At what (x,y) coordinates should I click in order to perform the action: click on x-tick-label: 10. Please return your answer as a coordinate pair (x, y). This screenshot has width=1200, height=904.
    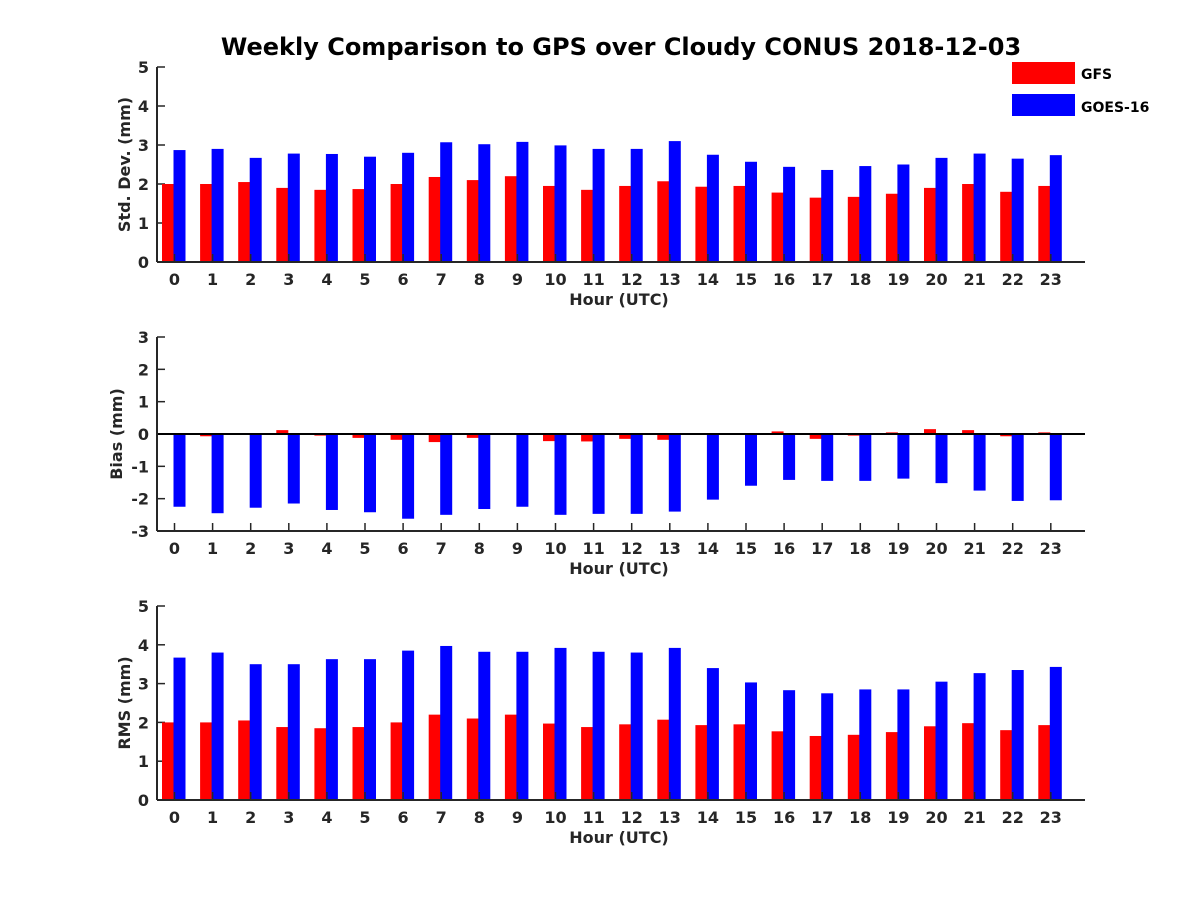
    Looking at the image, I should click on (555, 817).